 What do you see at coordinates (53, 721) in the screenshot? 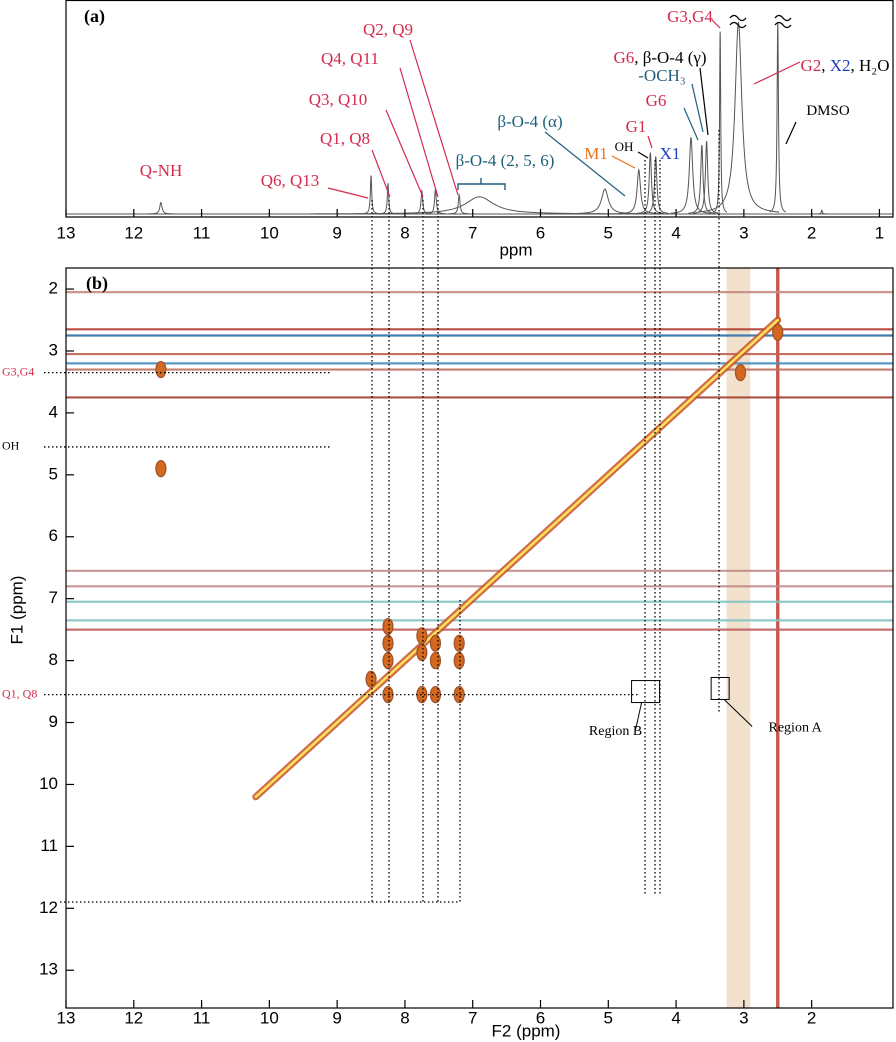
I see `y-tick-label: 9` at bounding box center [53, 721].